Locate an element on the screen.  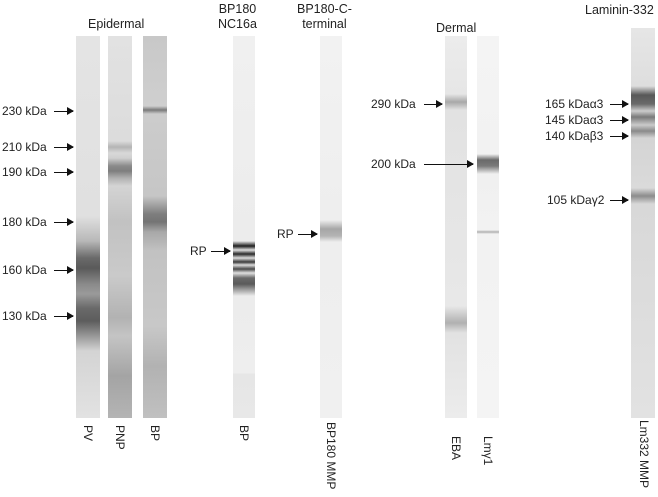
header-bp180-c-terminal: BP180-C- terminal is located at coordinates (324, 17).